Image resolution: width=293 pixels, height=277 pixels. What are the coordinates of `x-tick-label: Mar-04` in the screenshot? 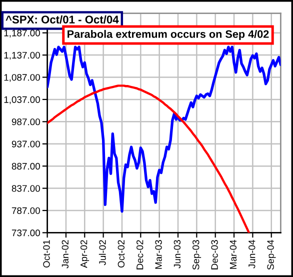 It's located at (233, 254).